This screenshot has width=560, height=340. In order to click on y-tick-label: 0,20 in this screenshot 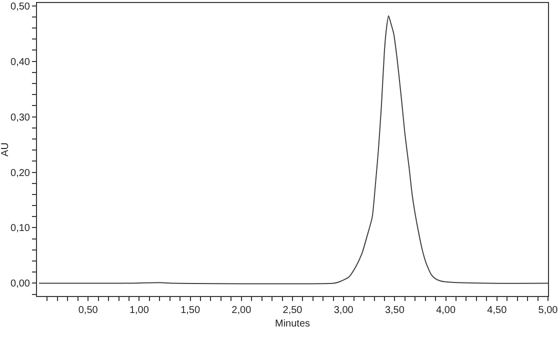, I will do `click(20, 173)`.